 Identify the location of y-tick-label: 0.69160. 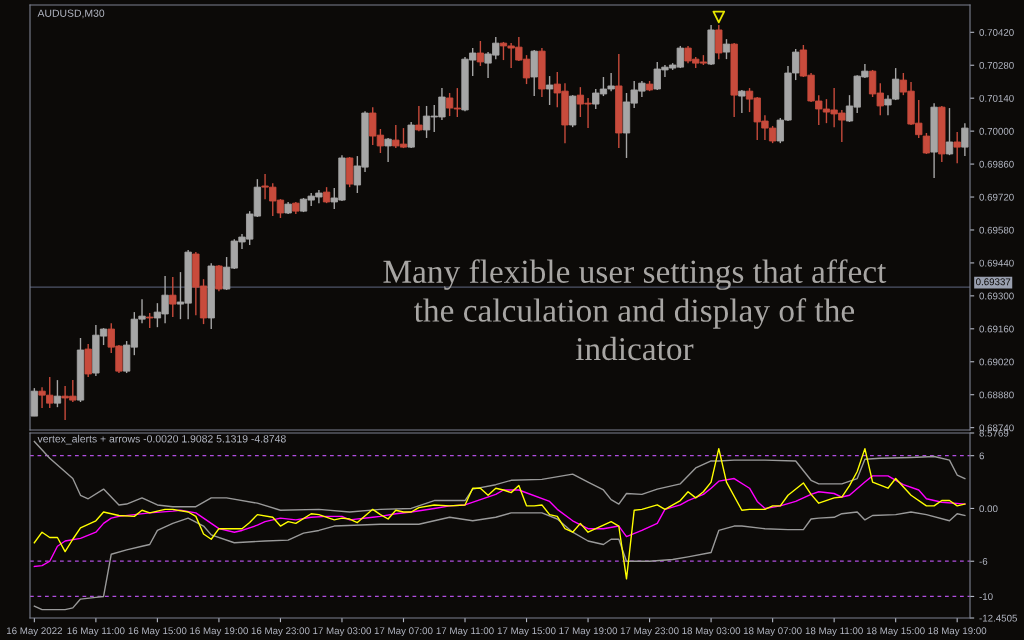
(996, 329).